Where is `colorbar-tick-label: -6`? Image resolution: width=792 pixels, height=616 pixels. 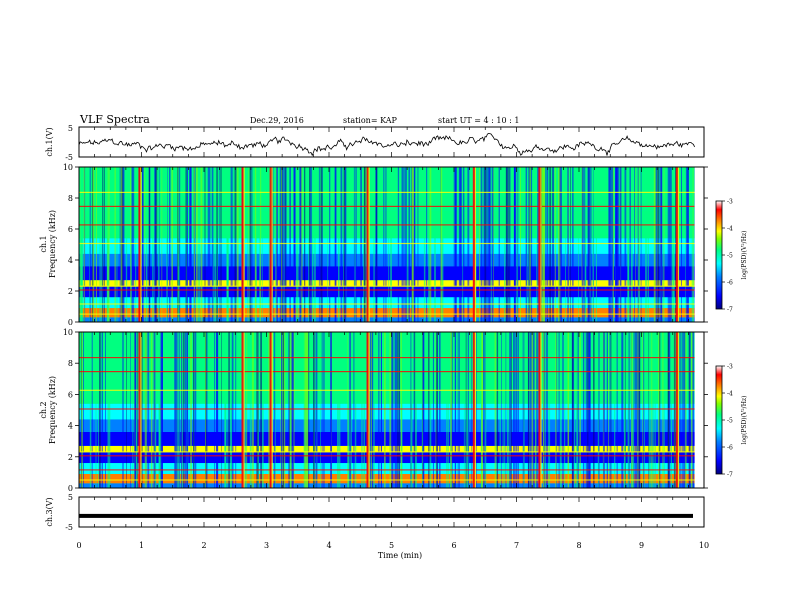
colorbar-tick-label: -6 is located at coordinates (730, 283).